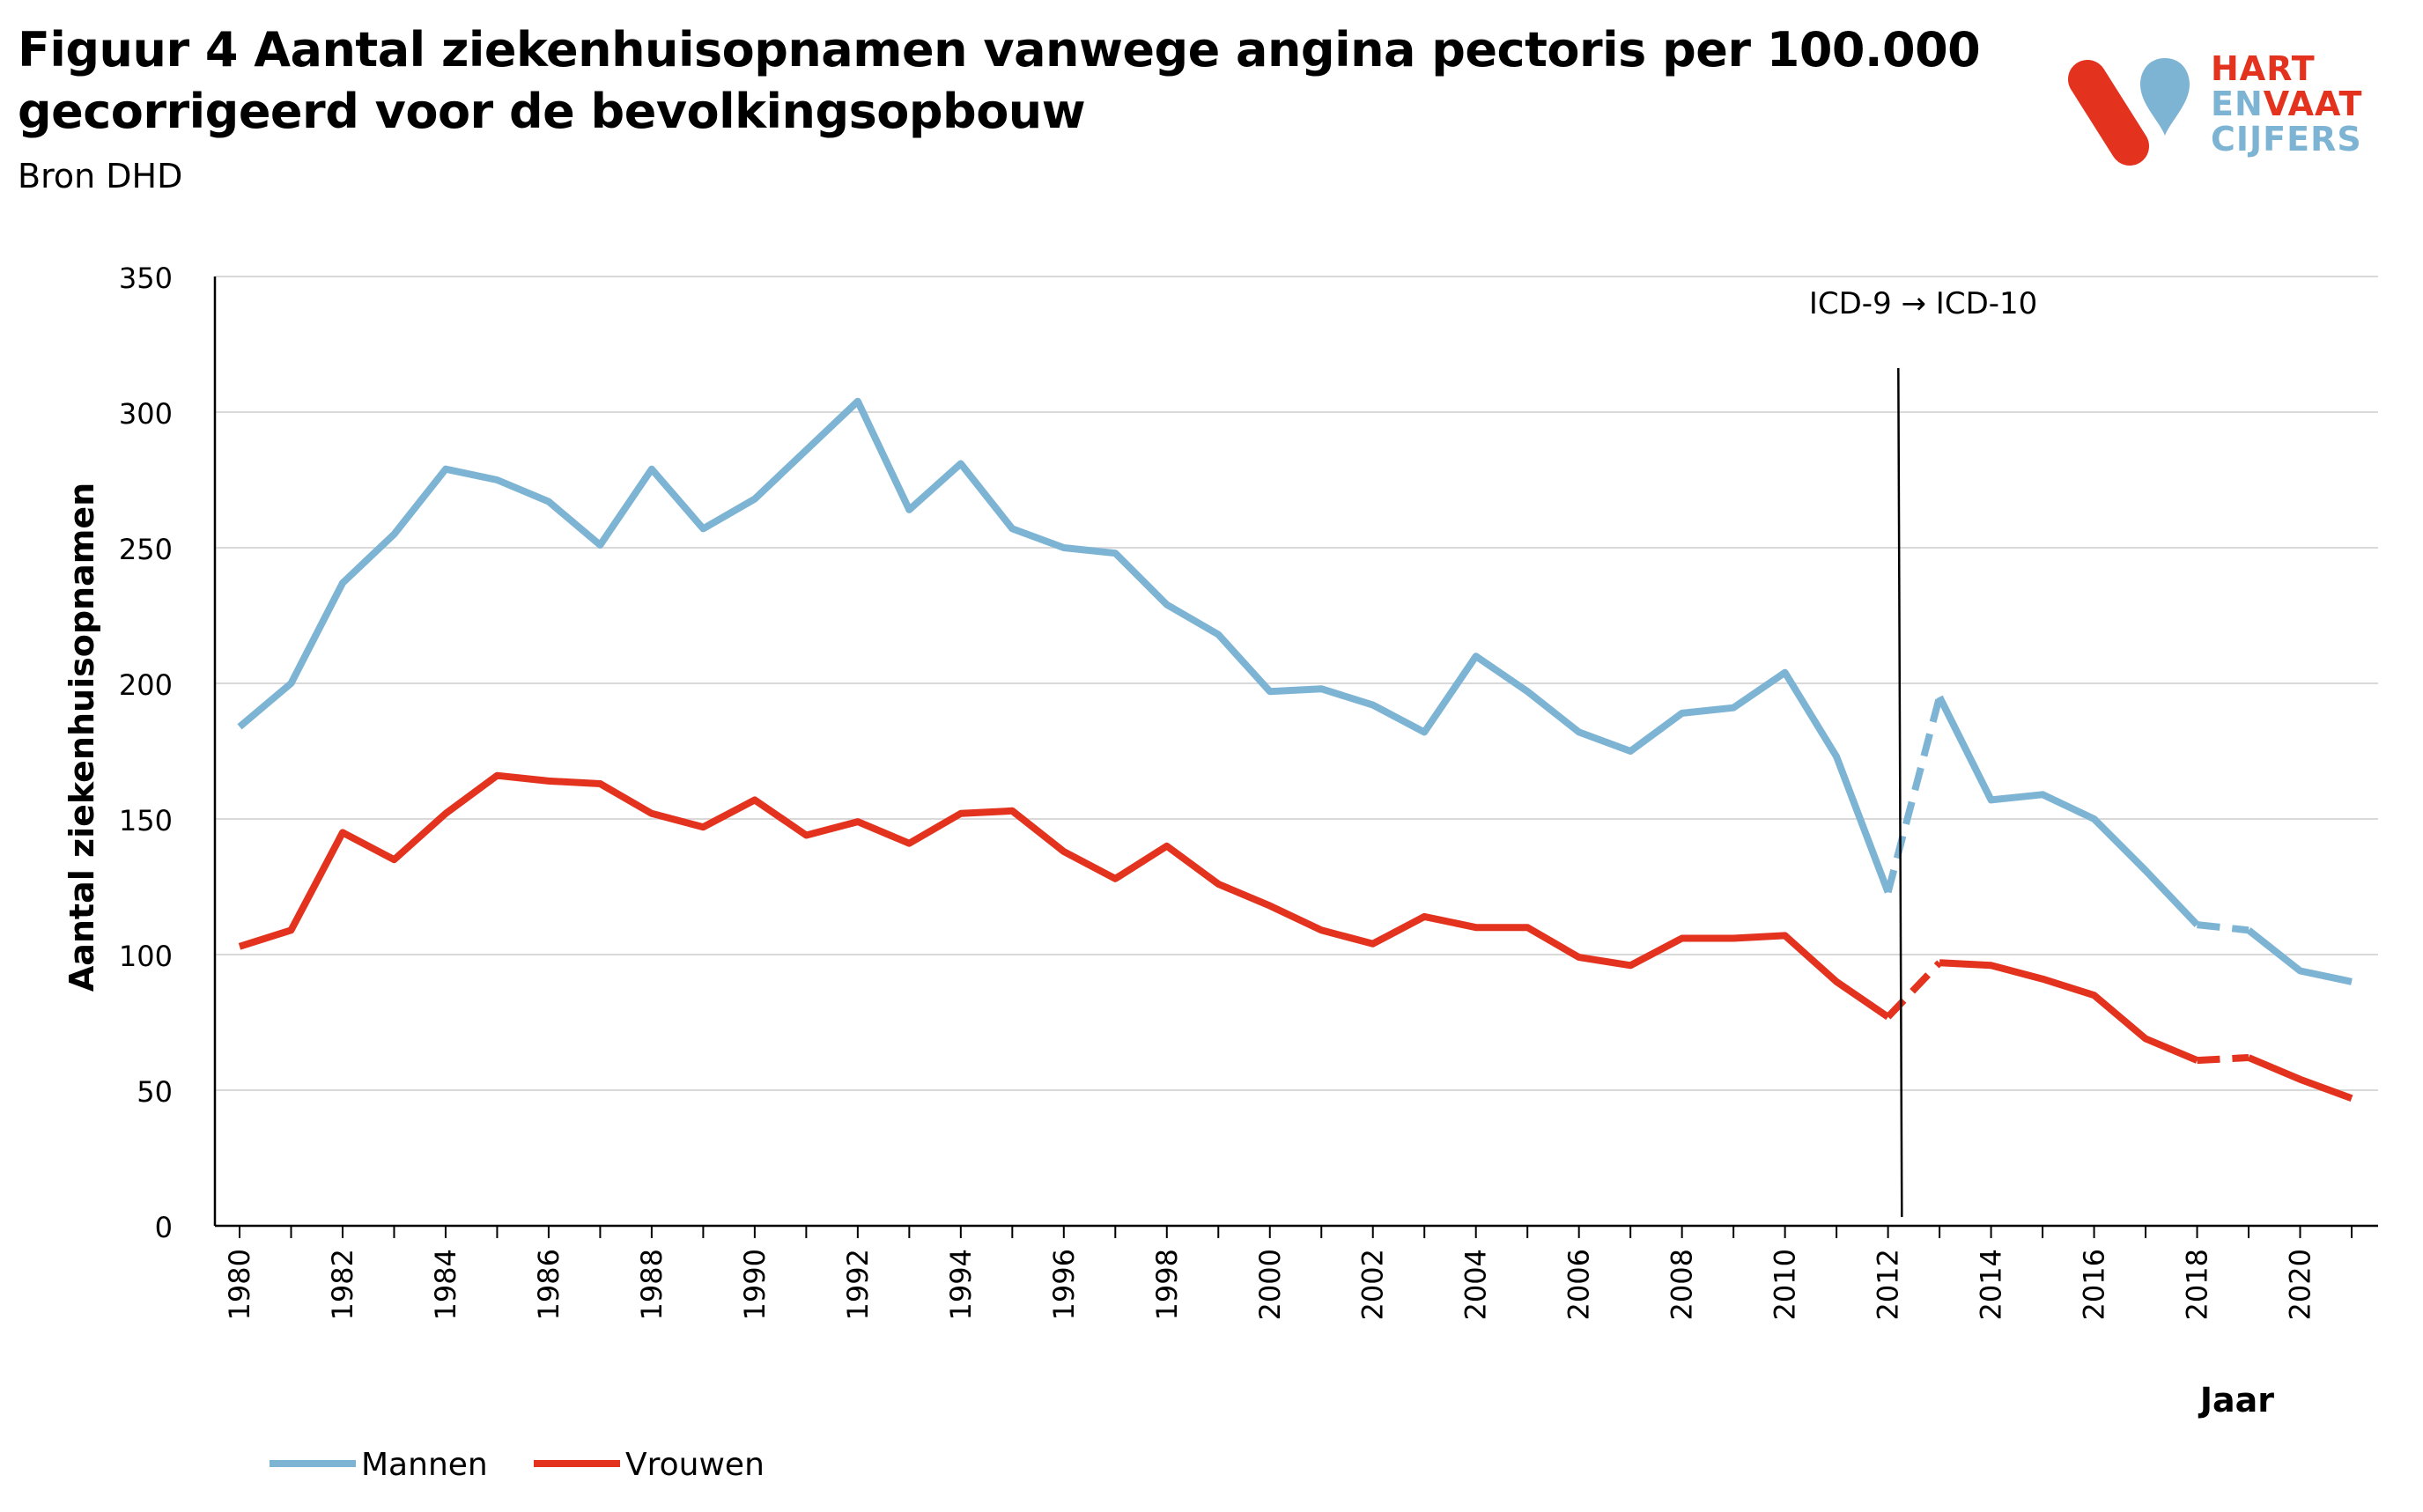  I want to click on x-tick-label-1980: 1980, so click(239, 1285).